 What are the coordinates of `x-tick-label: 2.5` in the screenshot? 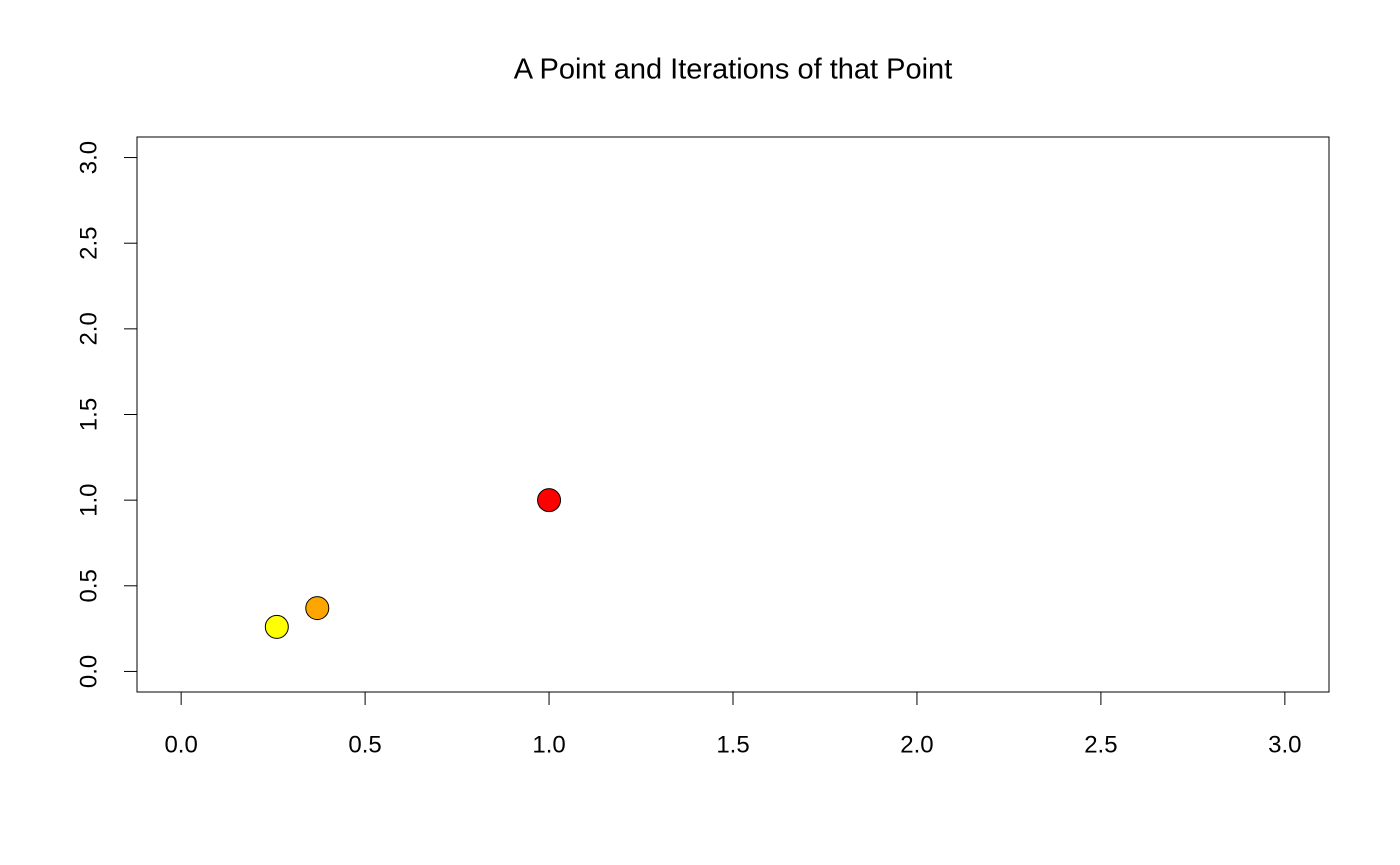 It's located at (1100, 744).